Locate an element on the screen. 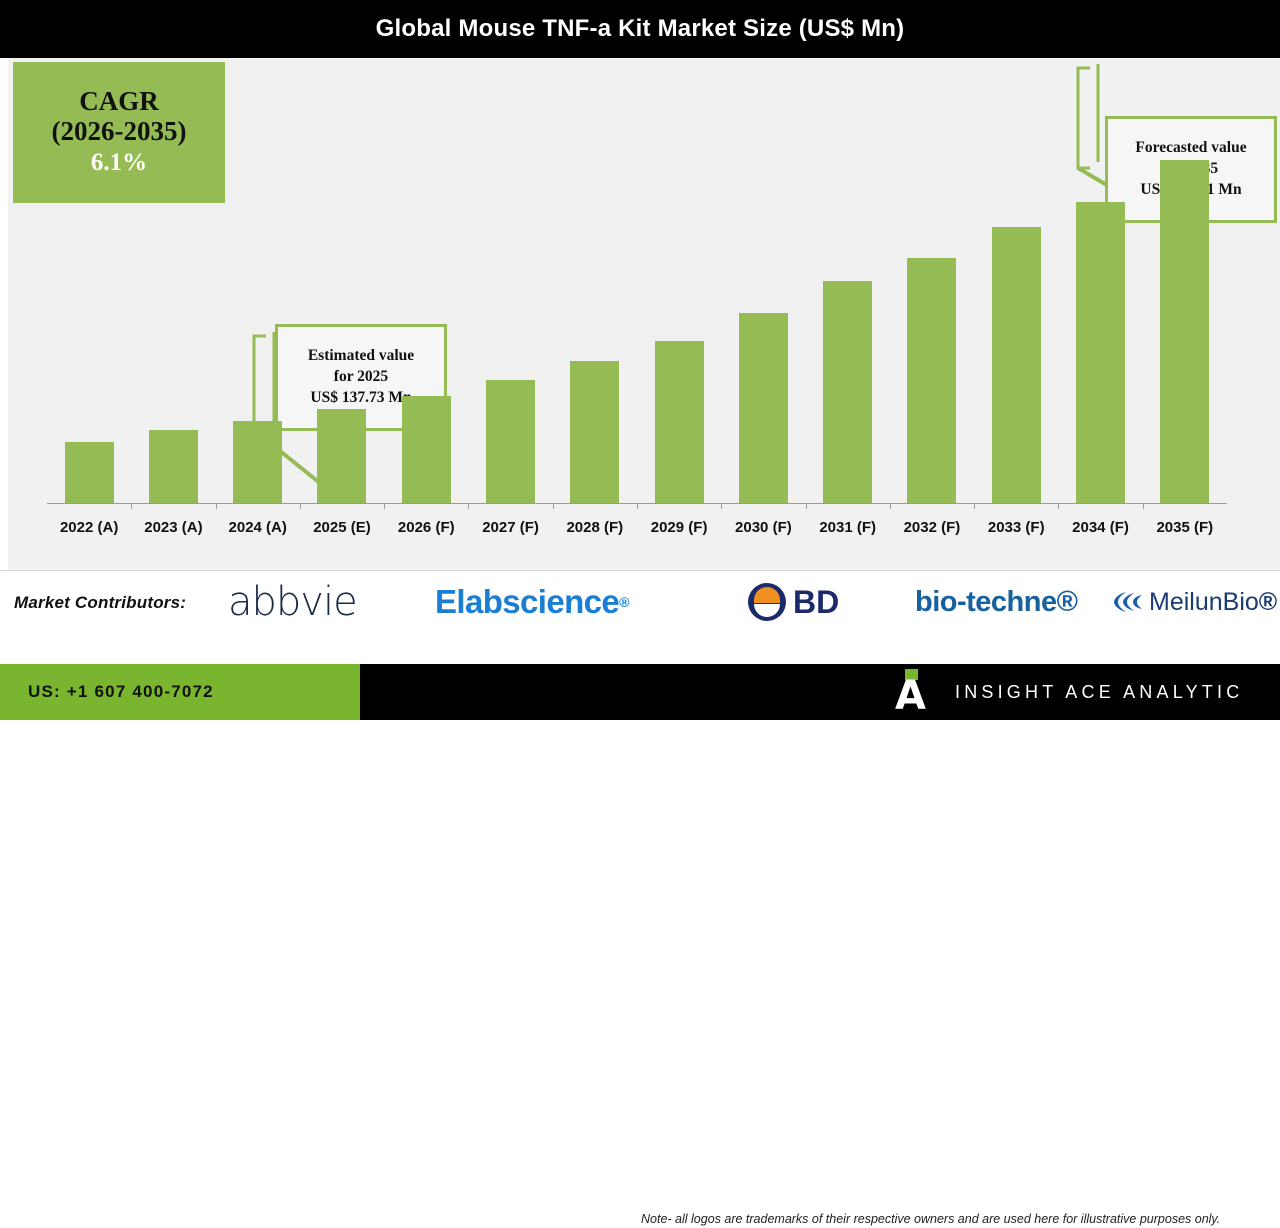  meilun-swoosh-icon is located at coordinates (1128, 602).